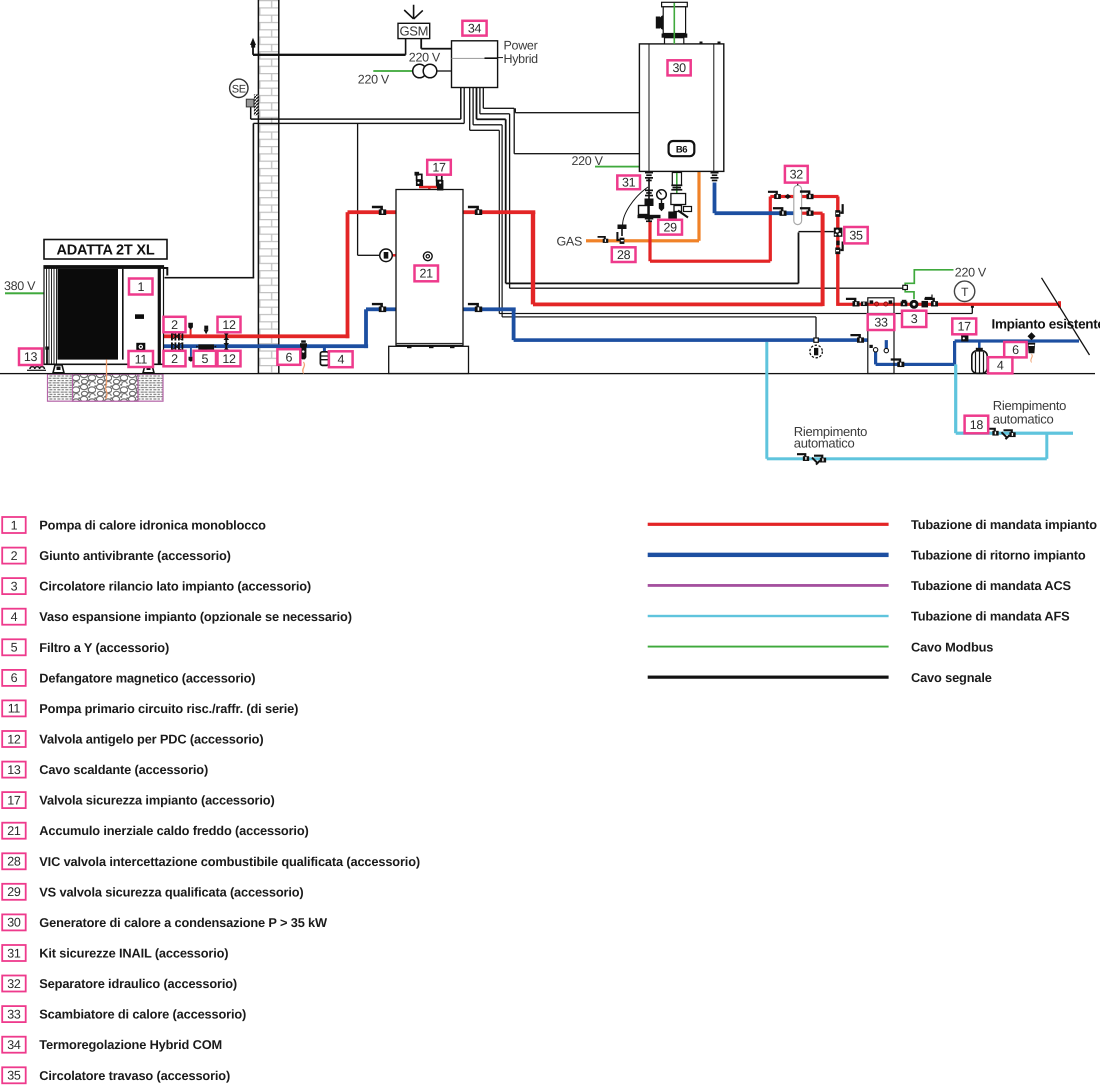 This screenshot has height=1087, width=1100. I want to click on svg-text: ADATTA 2T XL, so click(105, 250).